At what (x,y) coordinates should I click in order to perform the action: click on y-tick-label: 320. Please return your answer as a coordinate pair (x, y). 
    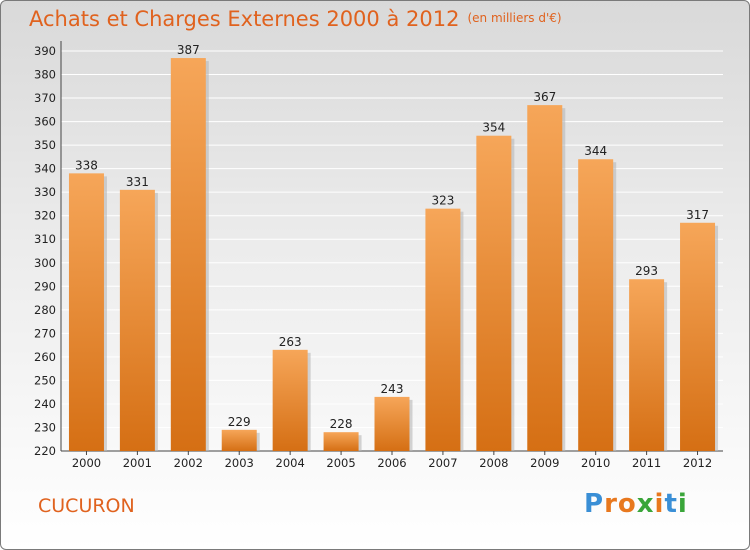
    Looking at the image, I should click on (45, 216).